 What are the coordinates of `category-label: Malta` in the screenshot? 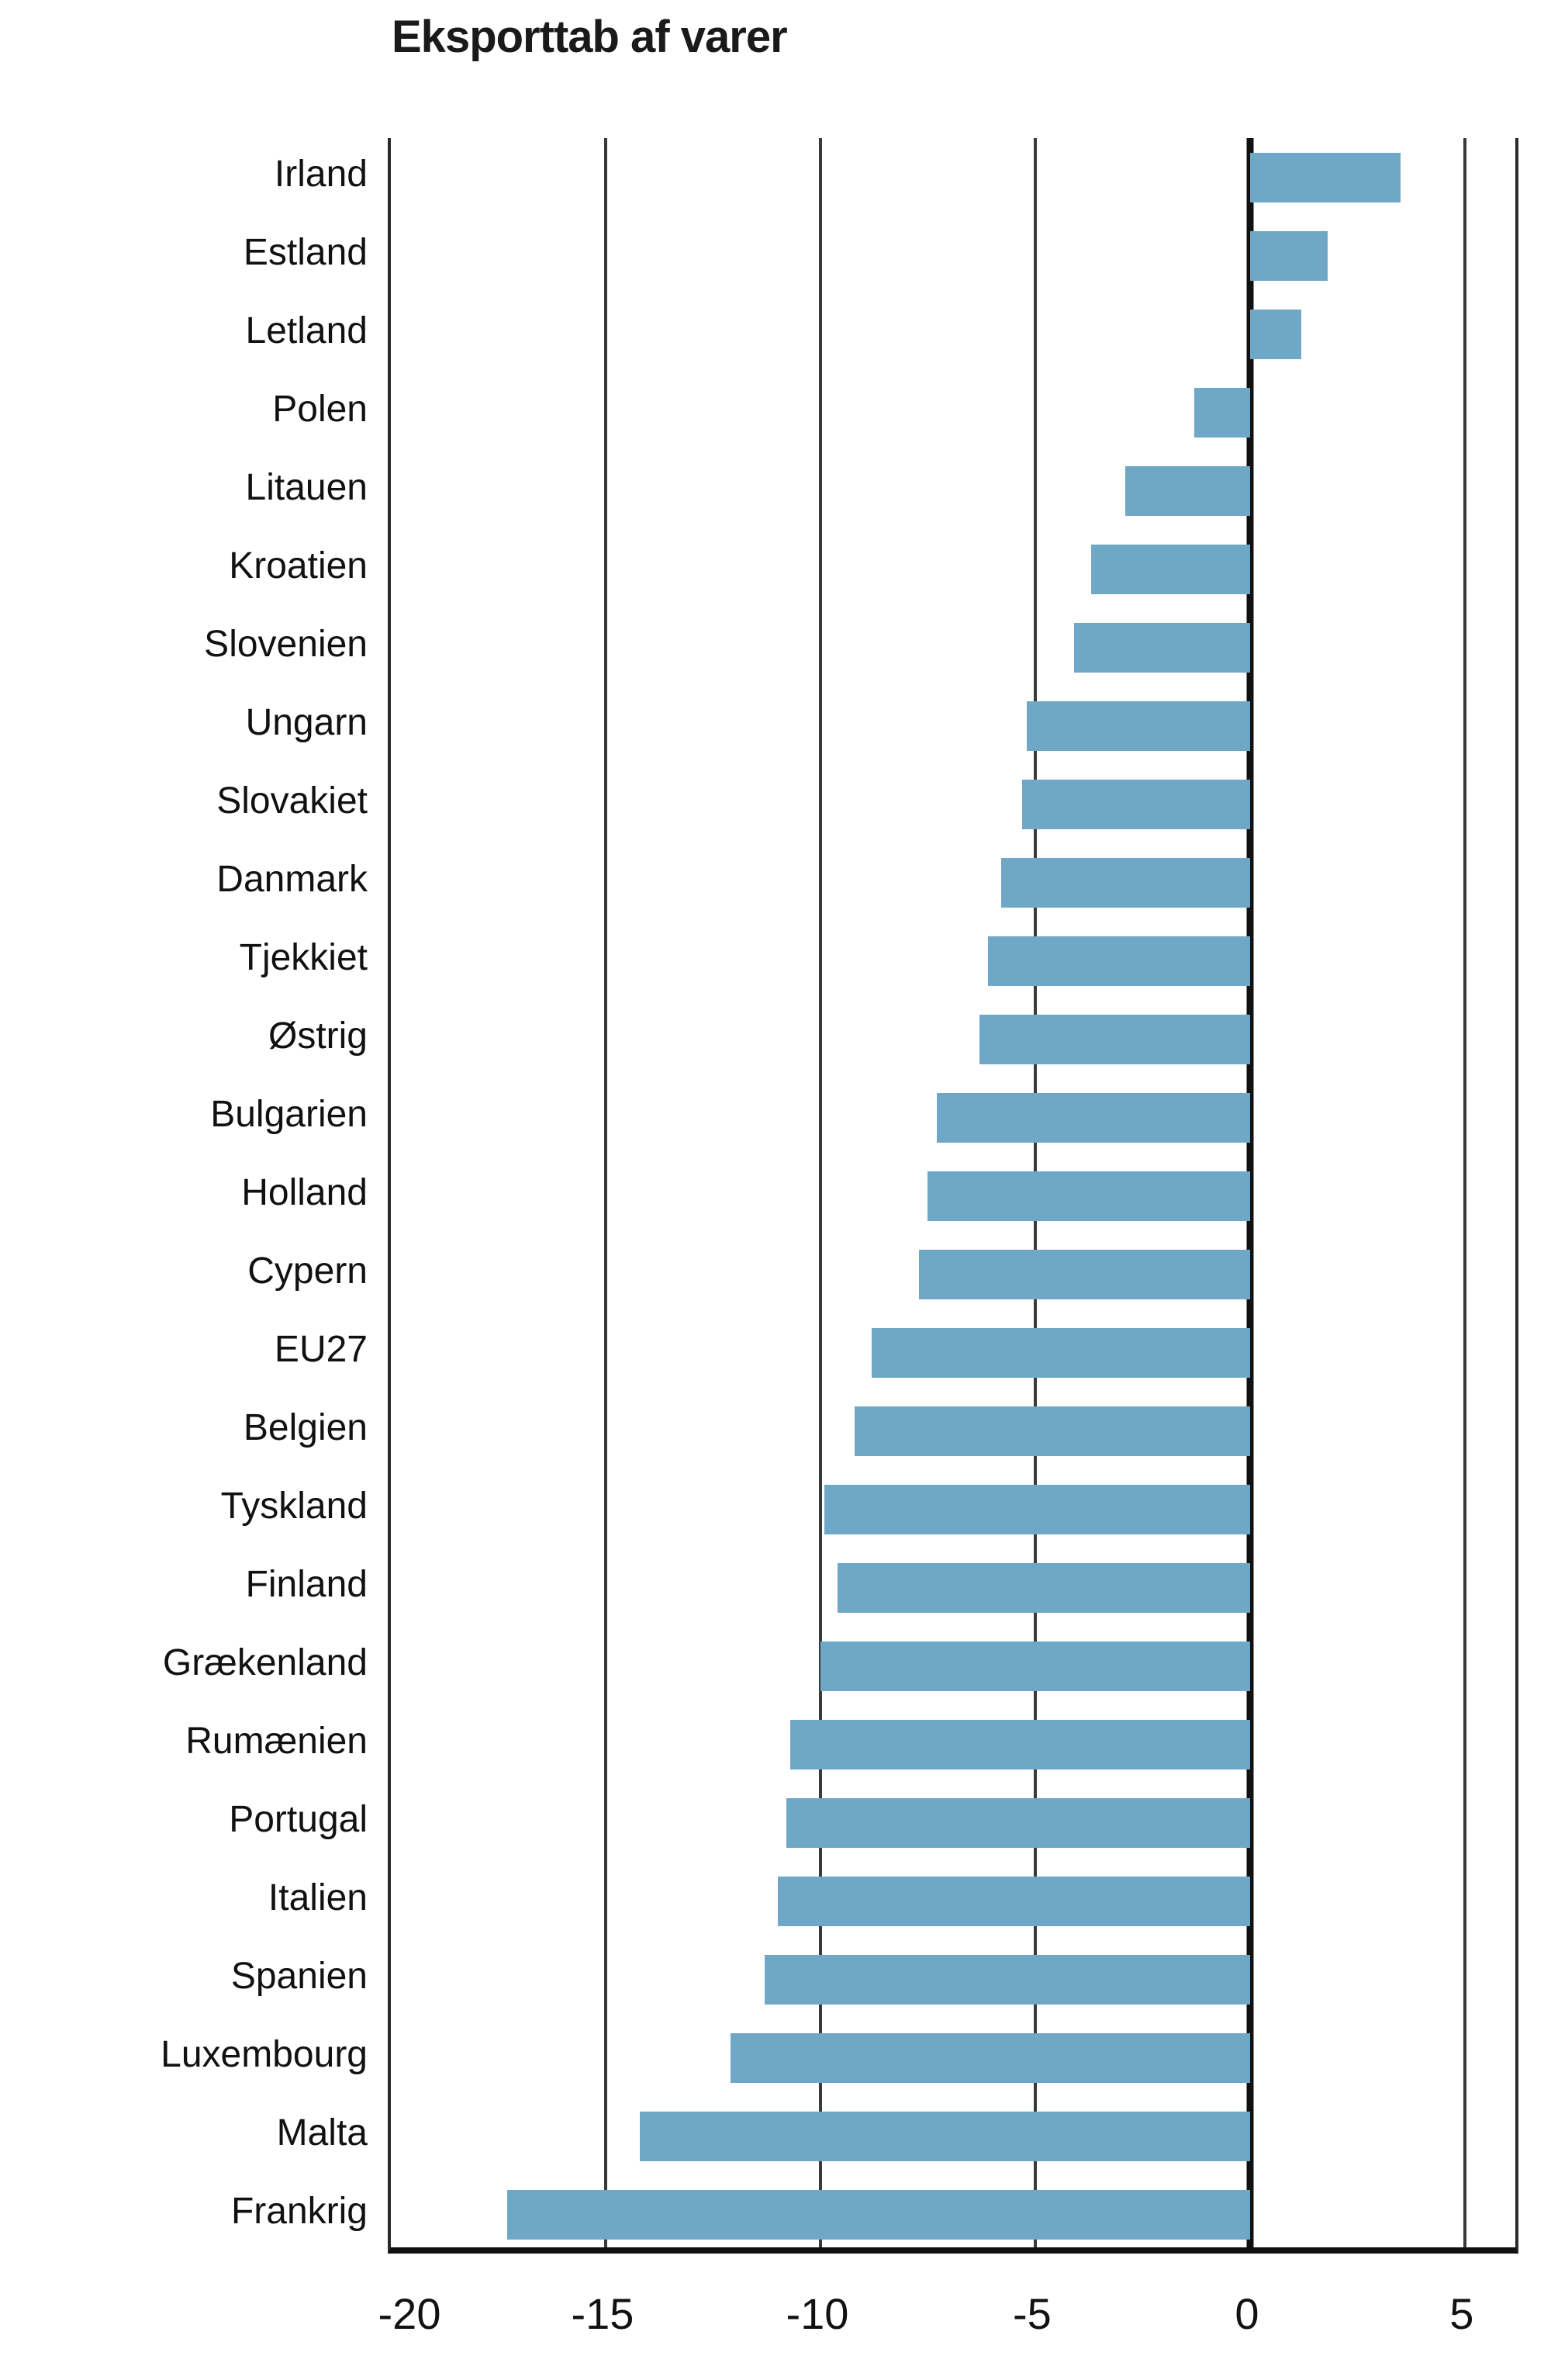 It's located at (322, 2132).